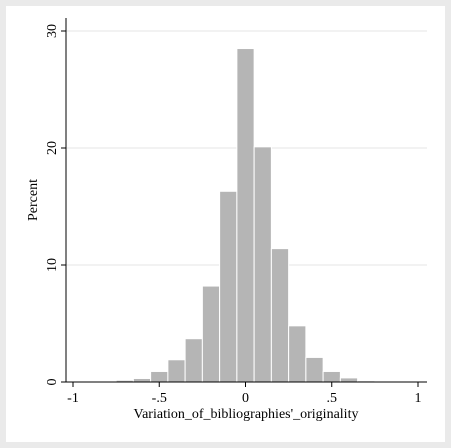 This screenshot has width=451, height=448. I want to click on x-tick-label: -1, so click(73, 398).